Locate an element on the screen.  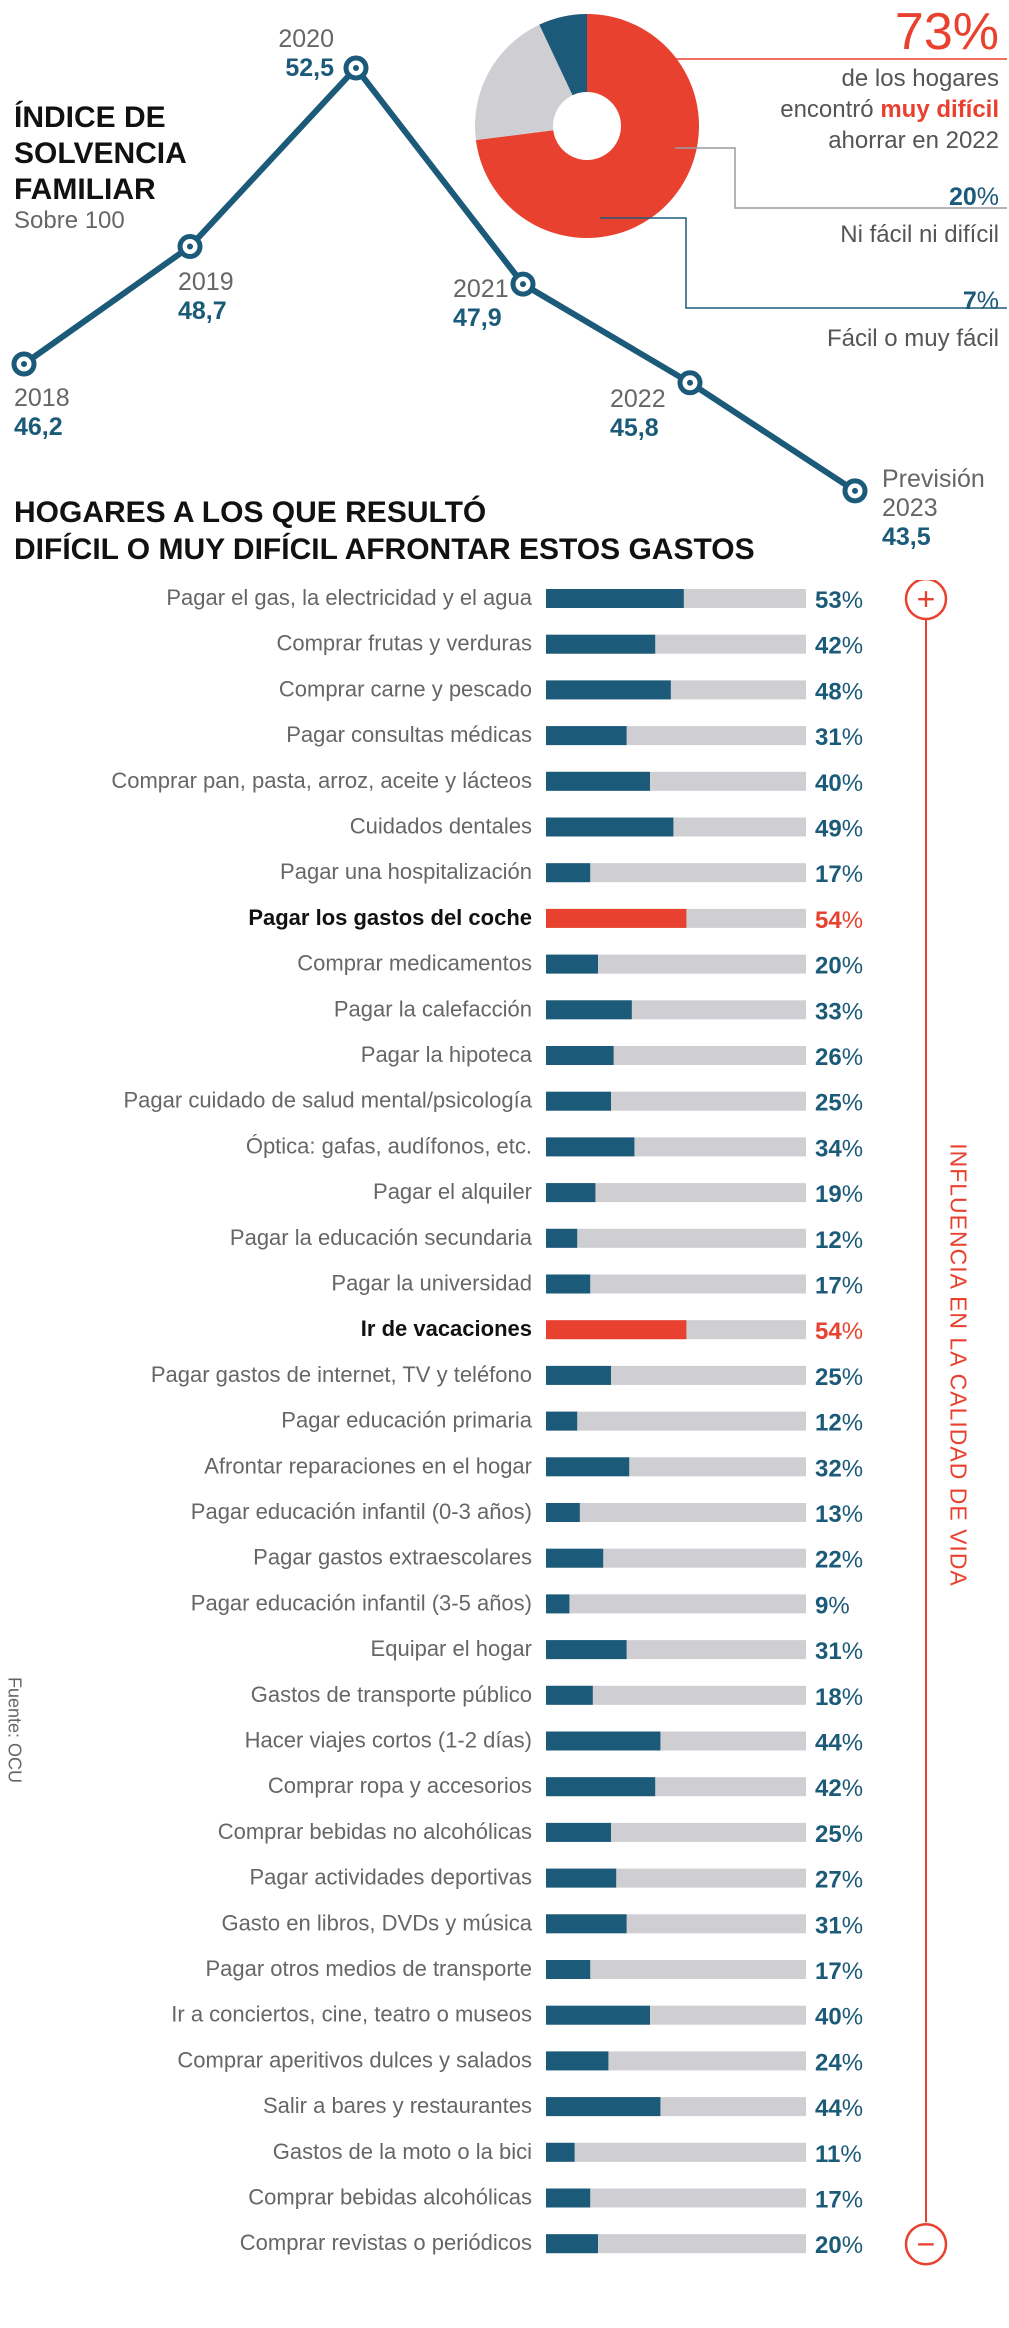
year-label: 2021 is located at coordinates (481, 289).